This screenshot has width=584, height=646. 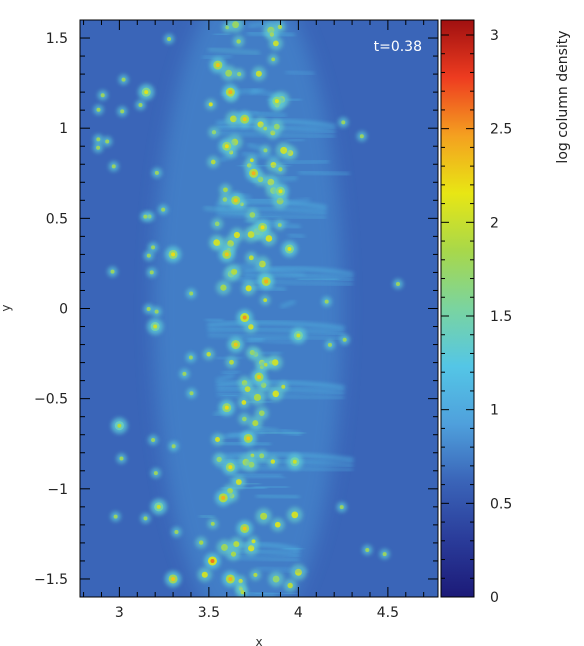 What do you see at coordinates (494, 598) in the screenshot?
I see `colorbar-tick-label: 0` at bounding box center [494, 598].